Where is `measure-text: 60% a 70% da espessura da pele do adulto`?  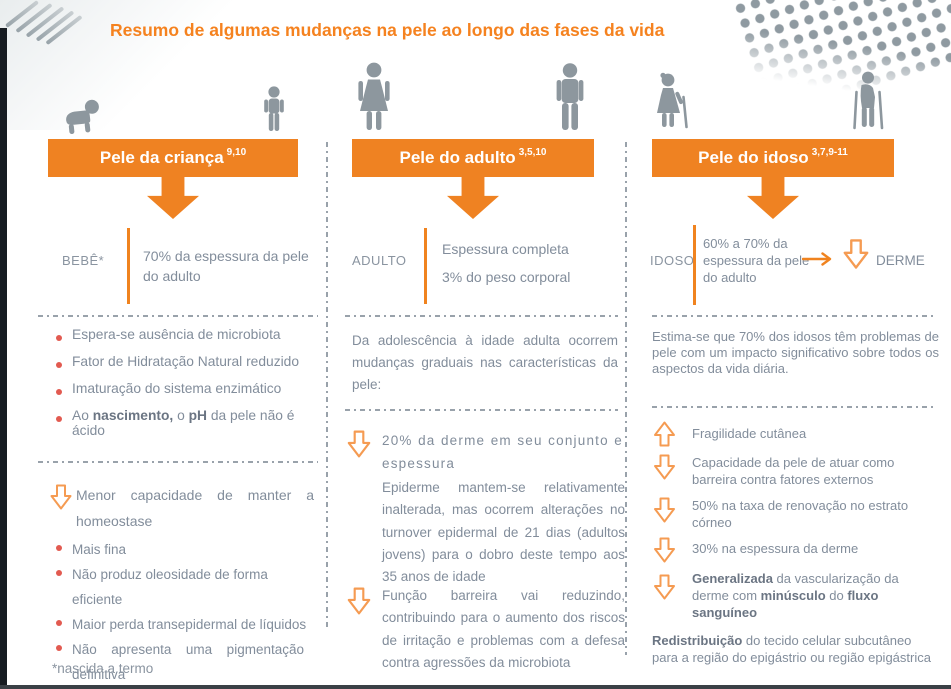 measure-text: 60% a 70% da espessura da pele do adulto is located at coordinates (756, 260).